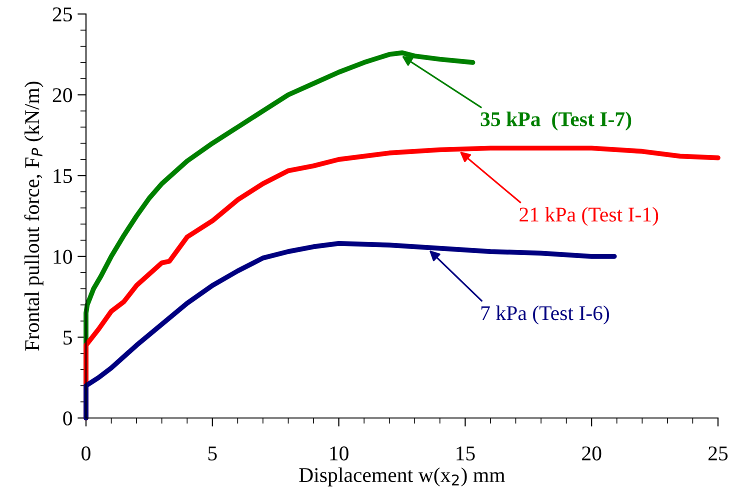  Describe the element at coordinates (212, 453) in the screenshot. I see `x-tick-label: 5` at that location.